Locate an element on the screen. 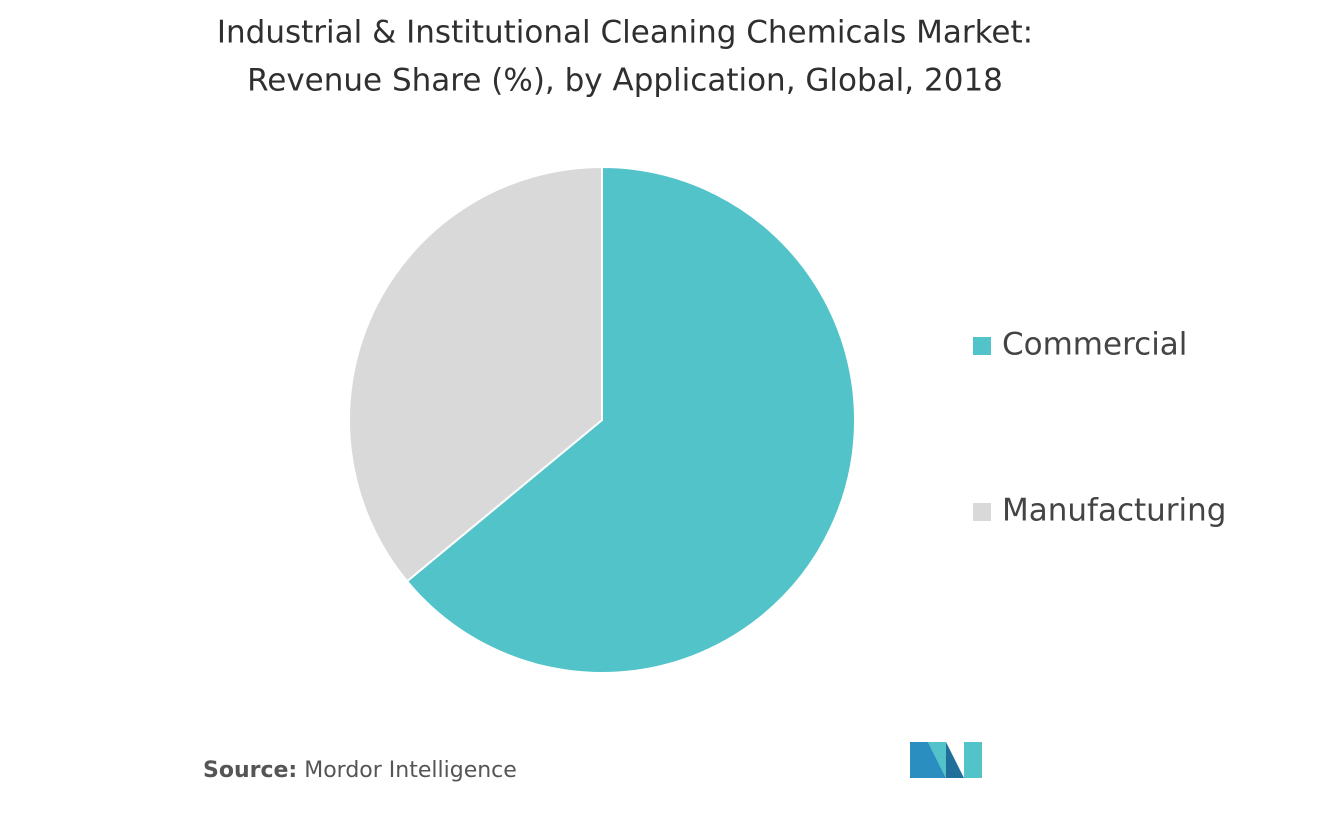  source: Source: Mordor Intelligence is located at coordinates (360, 770).